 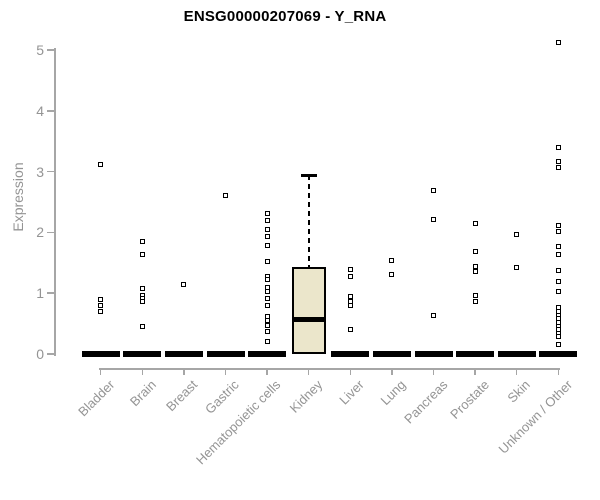 I want to click on box, so click(x=308, y=310).